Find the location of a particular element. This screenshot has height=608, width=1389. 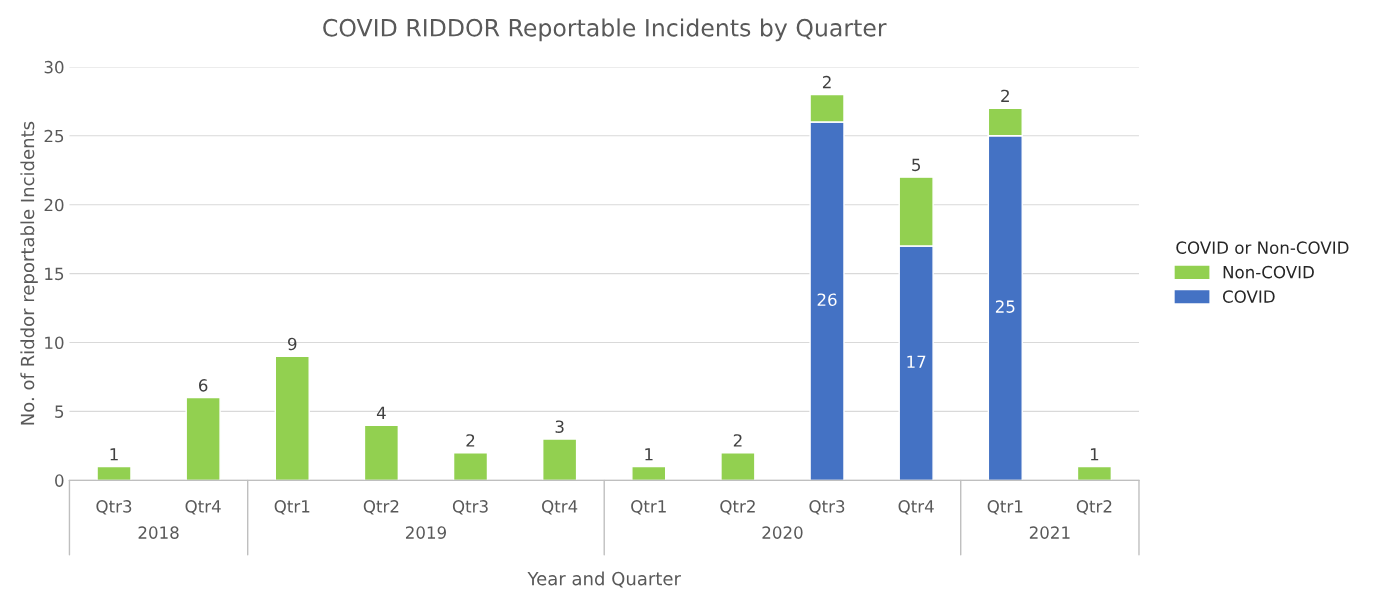

y-tick-label: 30 is located at coordinates (54, 67).